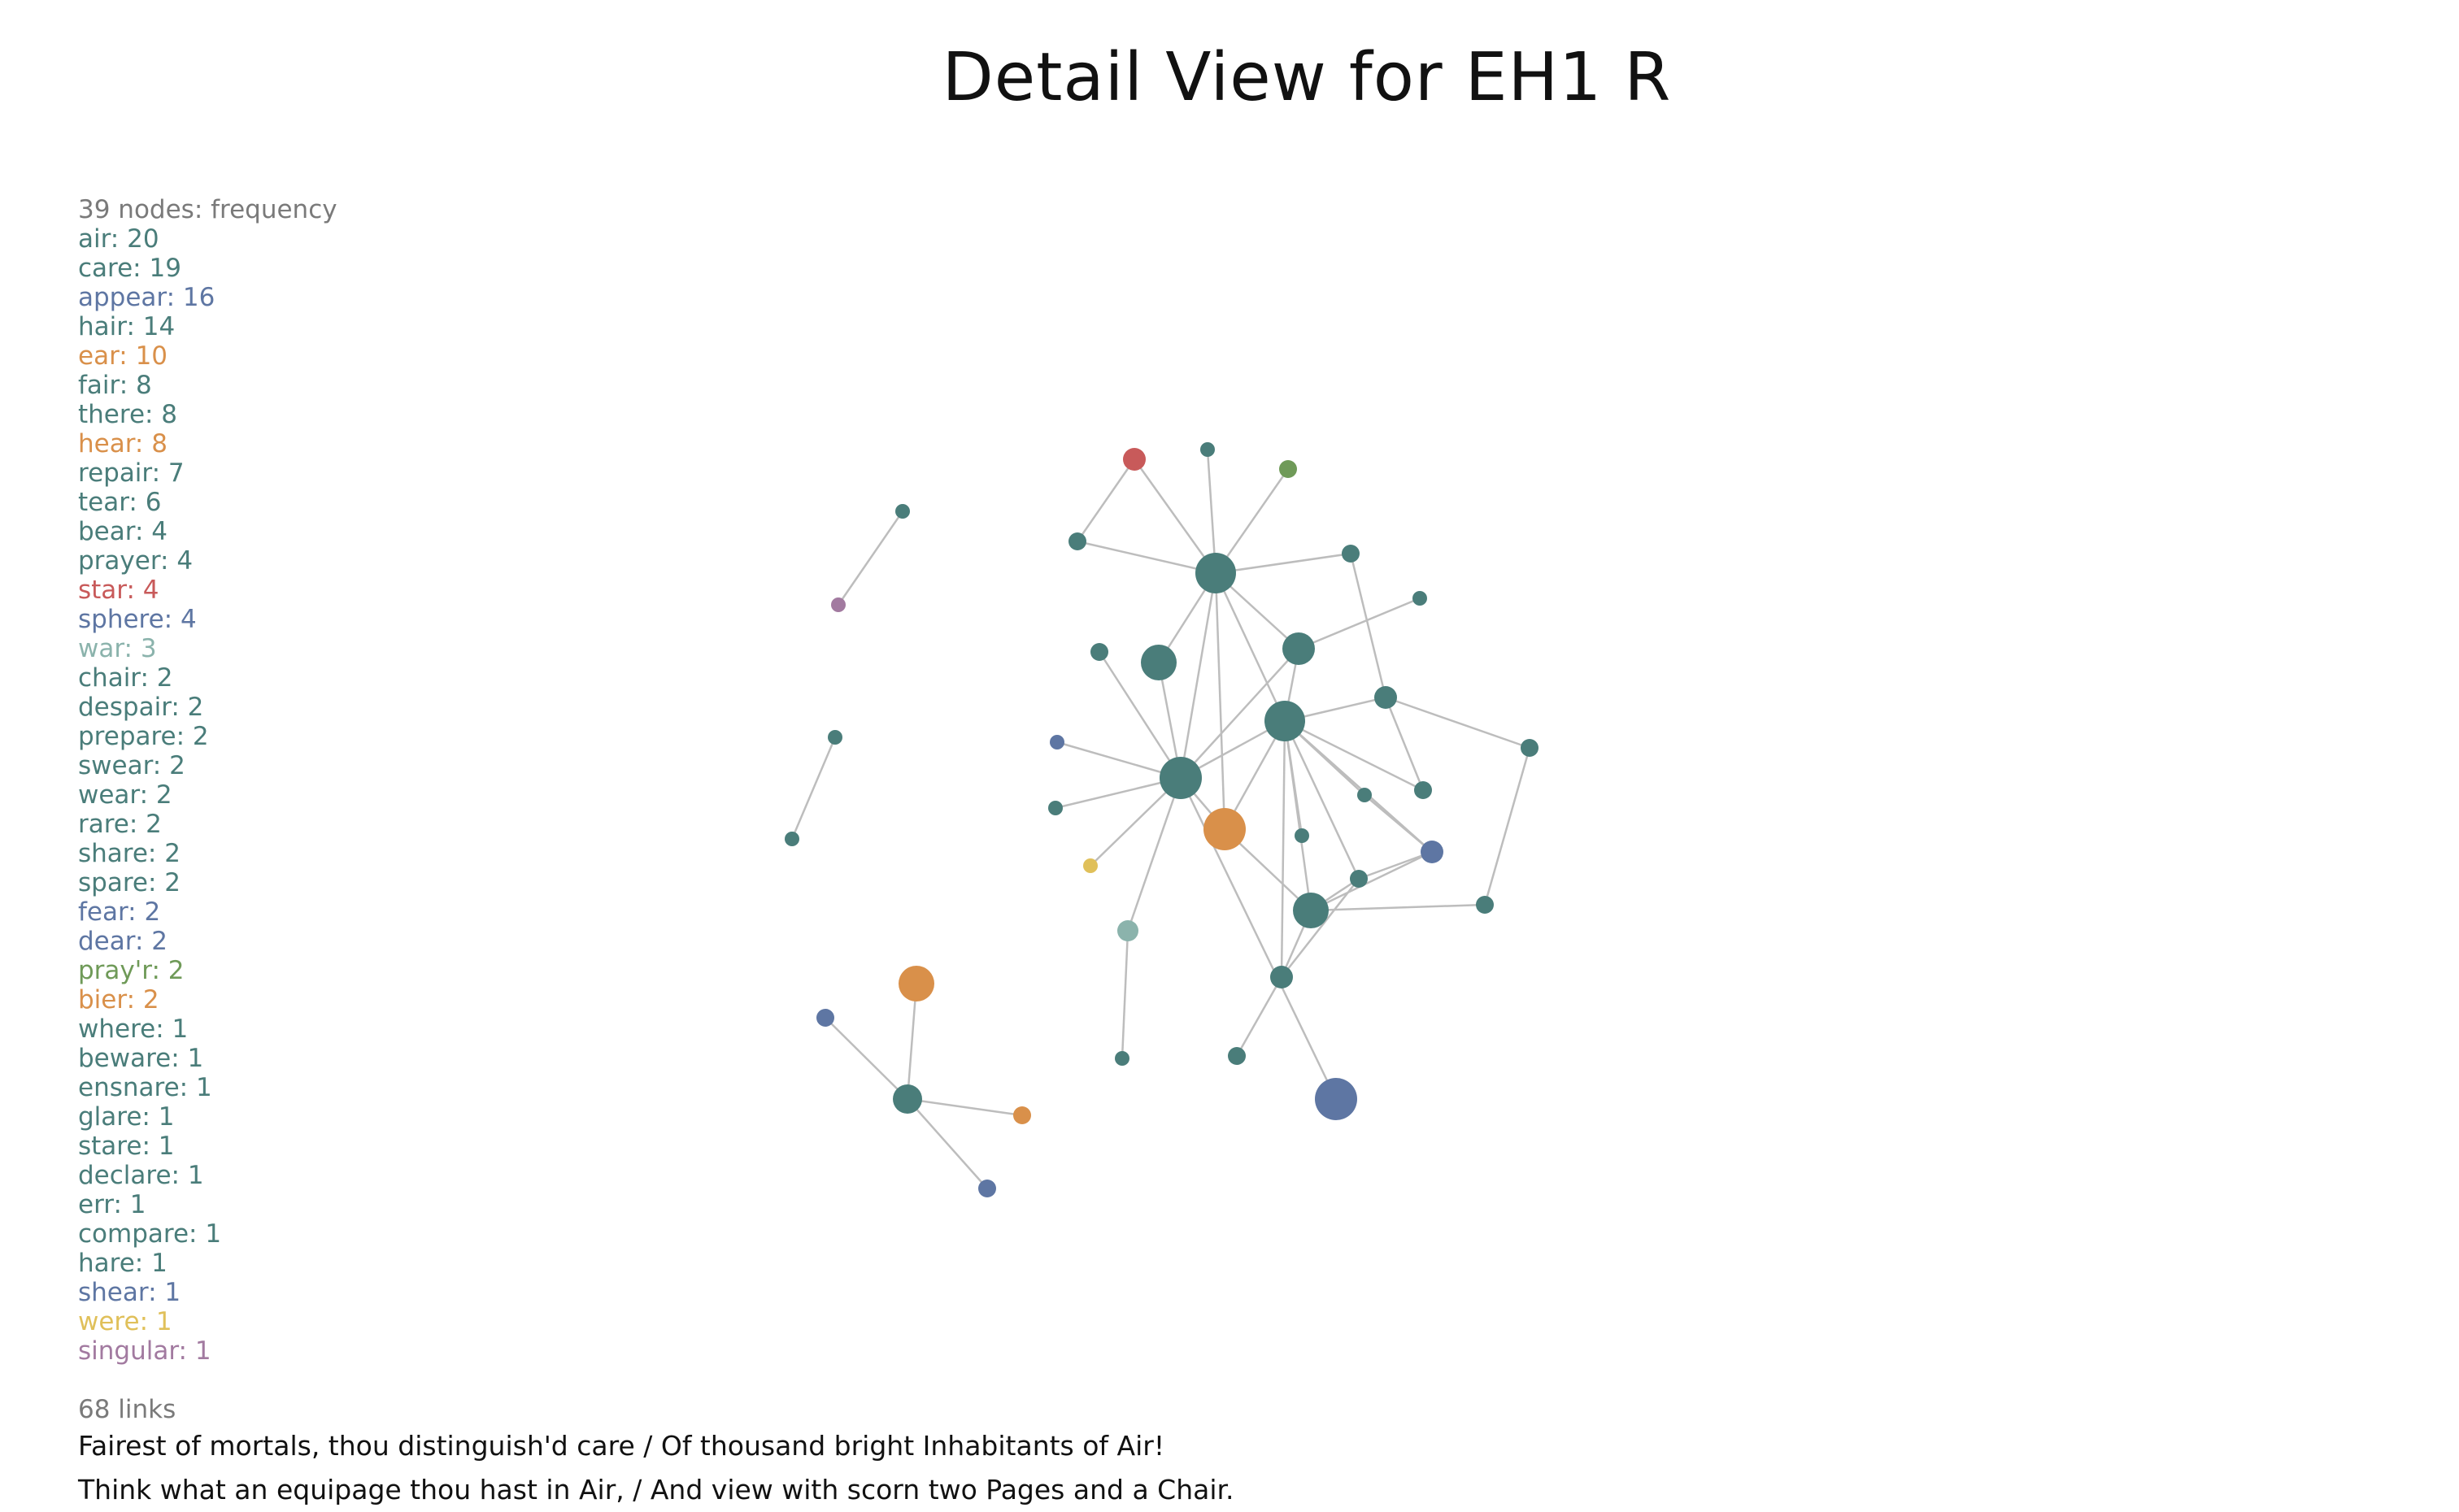  Describe the element at coordinates (115, 385) in the screenshot. I see `legend-item: fair: 8` at that location.